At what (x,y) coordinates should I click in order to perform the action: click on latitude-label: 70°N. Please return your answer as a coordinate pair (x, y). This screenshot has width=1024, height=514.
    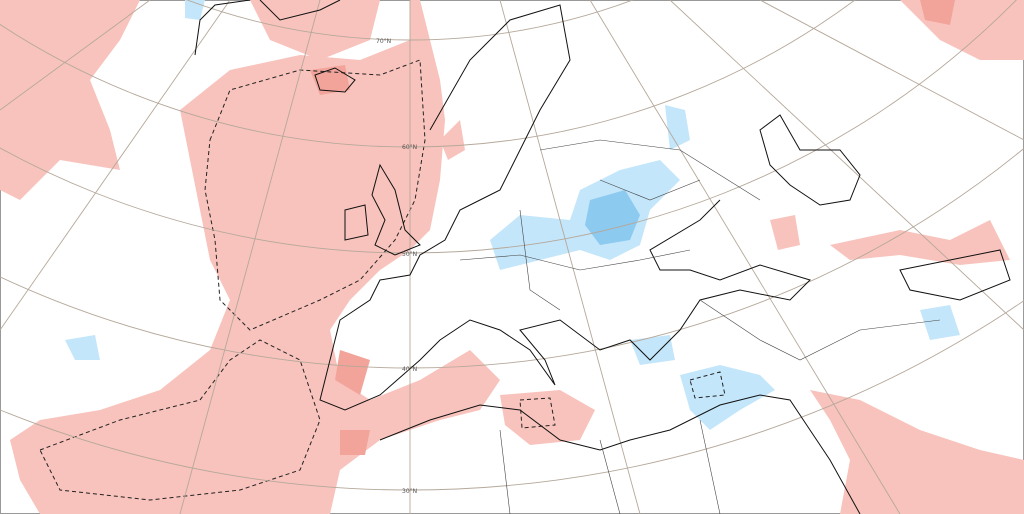
    Looking at the image, I should click on (383, 41).